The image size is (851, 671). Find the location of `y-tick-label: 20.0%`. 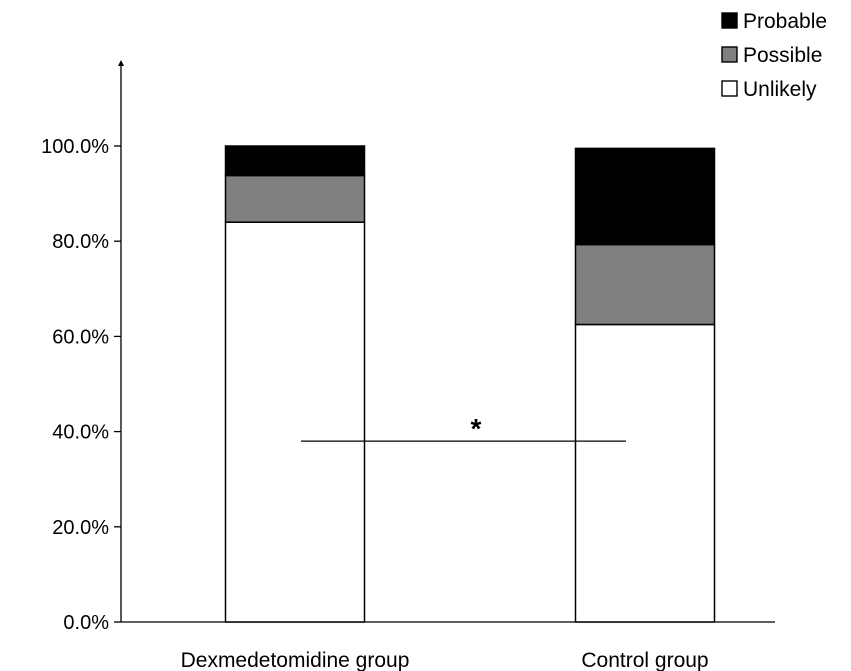

y-tick-label: 20.0% is located at coordinates (80, 528).